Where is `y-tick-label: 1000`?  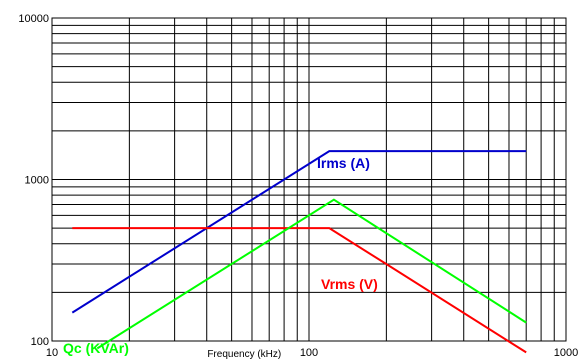
y-tick-label: 1000 is located at coordinates (37, 181).